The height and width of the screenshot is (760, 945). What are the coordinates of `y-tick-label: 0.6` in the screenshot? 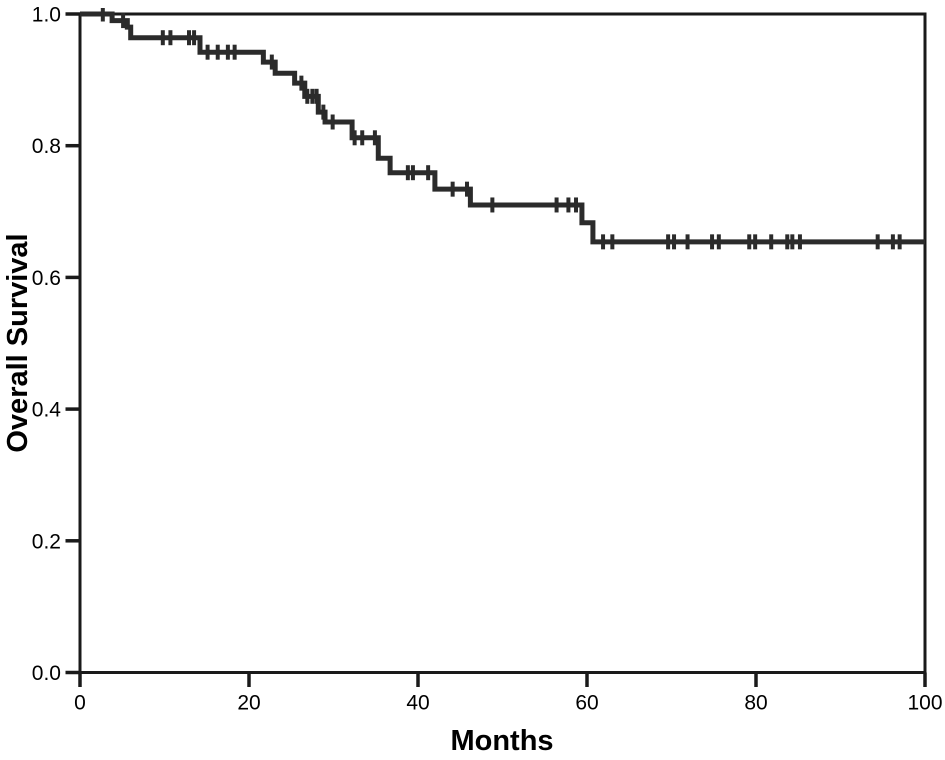 It's located at (46, 278).